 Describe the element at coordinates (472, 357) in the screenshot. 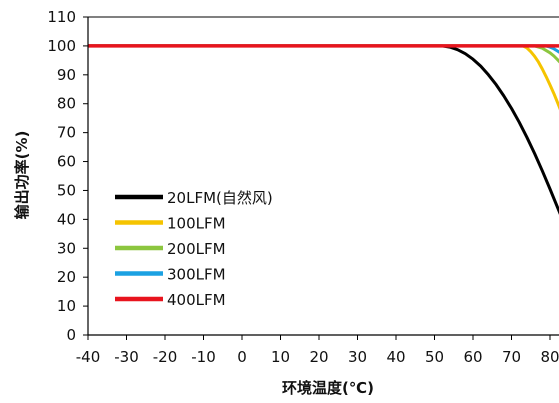

I see `x-tick-label: 60` at that location.